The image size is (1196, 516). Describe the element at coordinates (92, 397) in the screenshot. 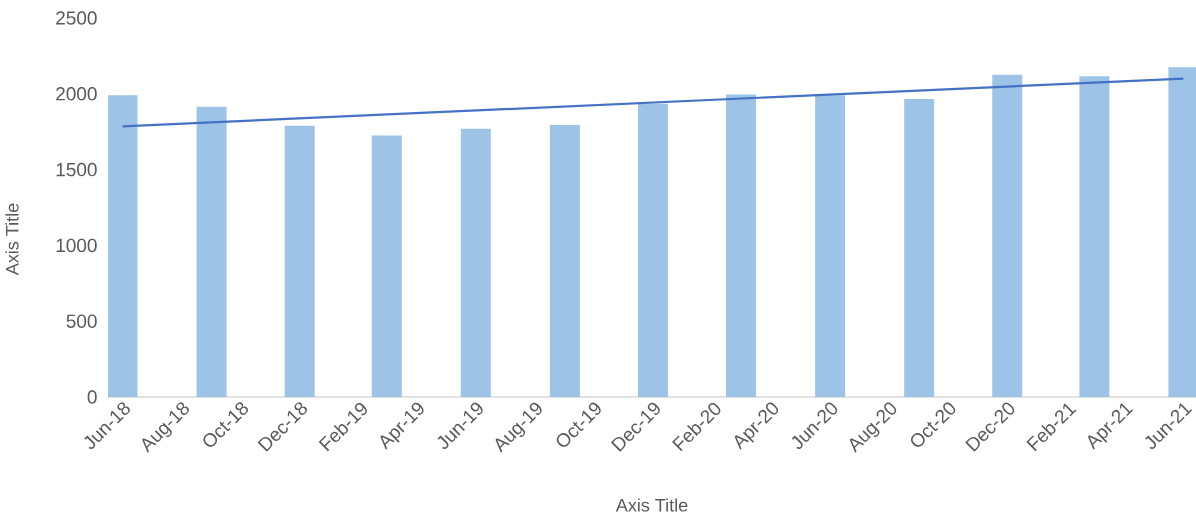

I see `y-tick-label: 0` at that location.